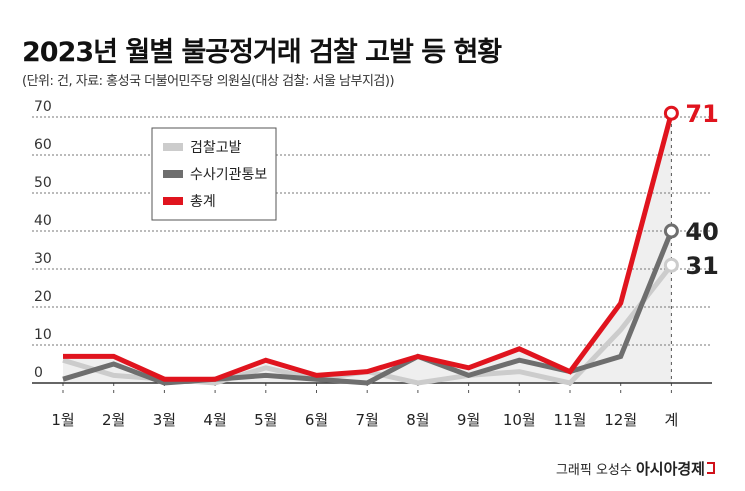  I want to click on end-value-label: 71, so click(701, 114).